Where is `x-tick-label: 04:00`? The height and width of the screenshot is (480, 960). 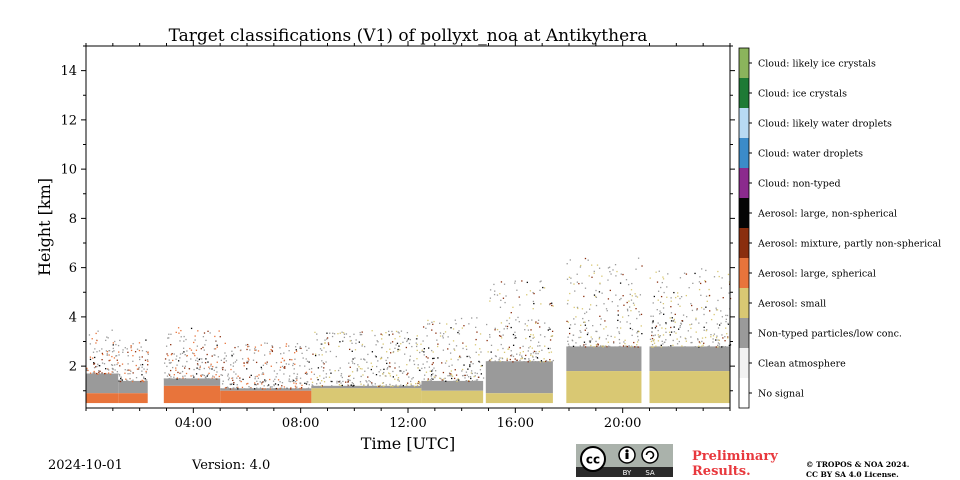 x-tick-label: 04:00 is located at coordinates (193, 423).